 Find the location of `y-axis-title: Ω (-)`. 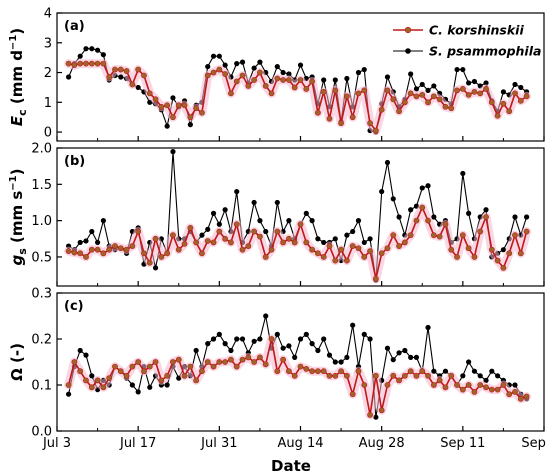

y-axis-title: Ω (-) is located at coordinates (17, 362).